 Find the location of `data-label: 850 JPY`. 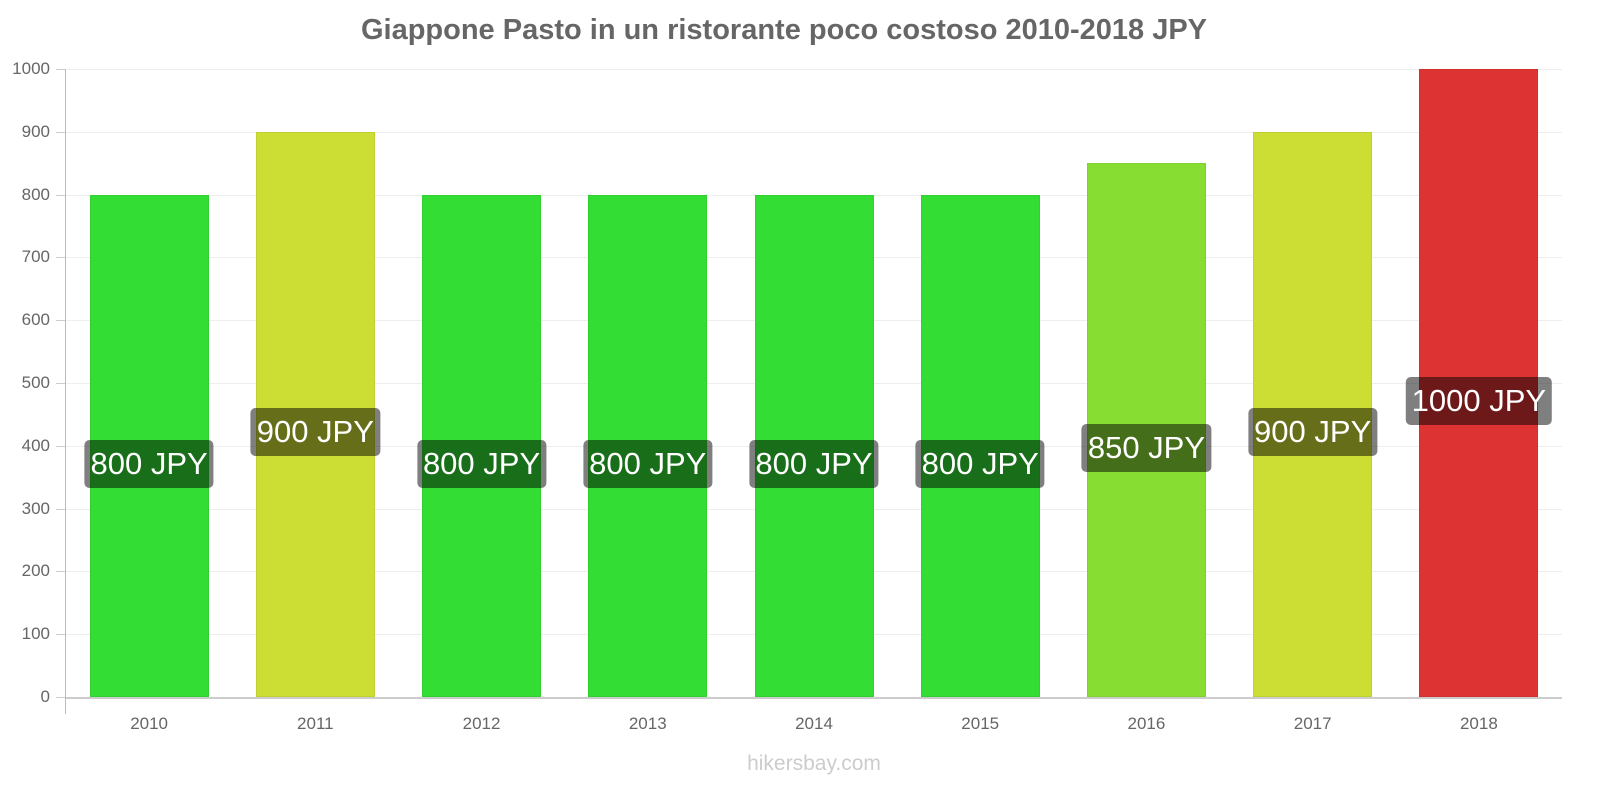

data-label: 850 JPY is located at coordinates (1146, 448).